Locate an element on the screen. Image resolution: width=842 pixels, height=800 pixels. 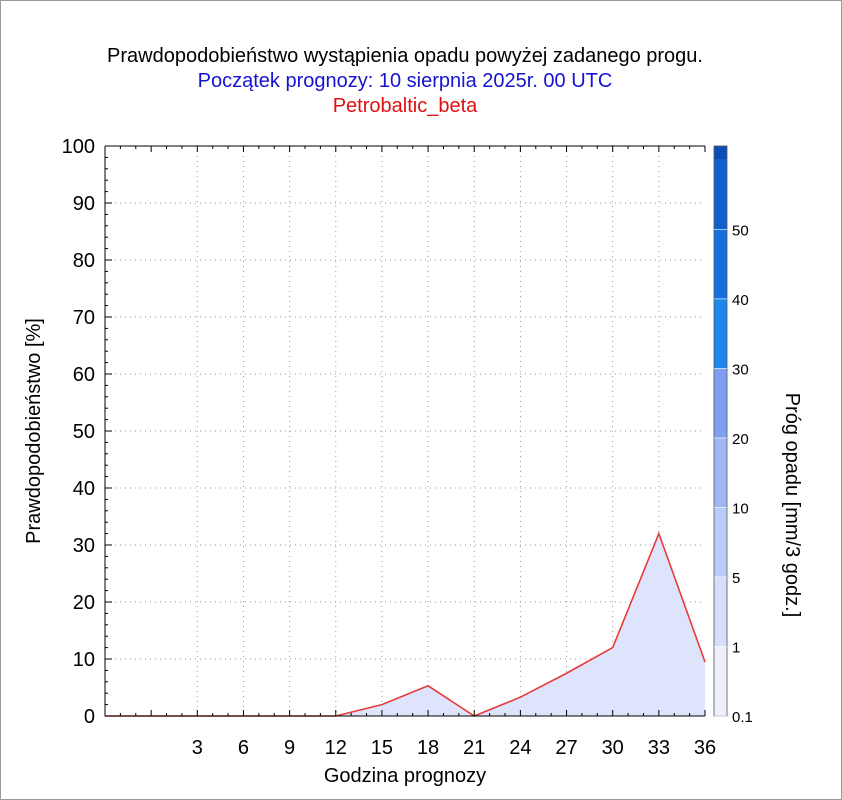
y-tick-label: 40 is located at coordinates (84, 489).